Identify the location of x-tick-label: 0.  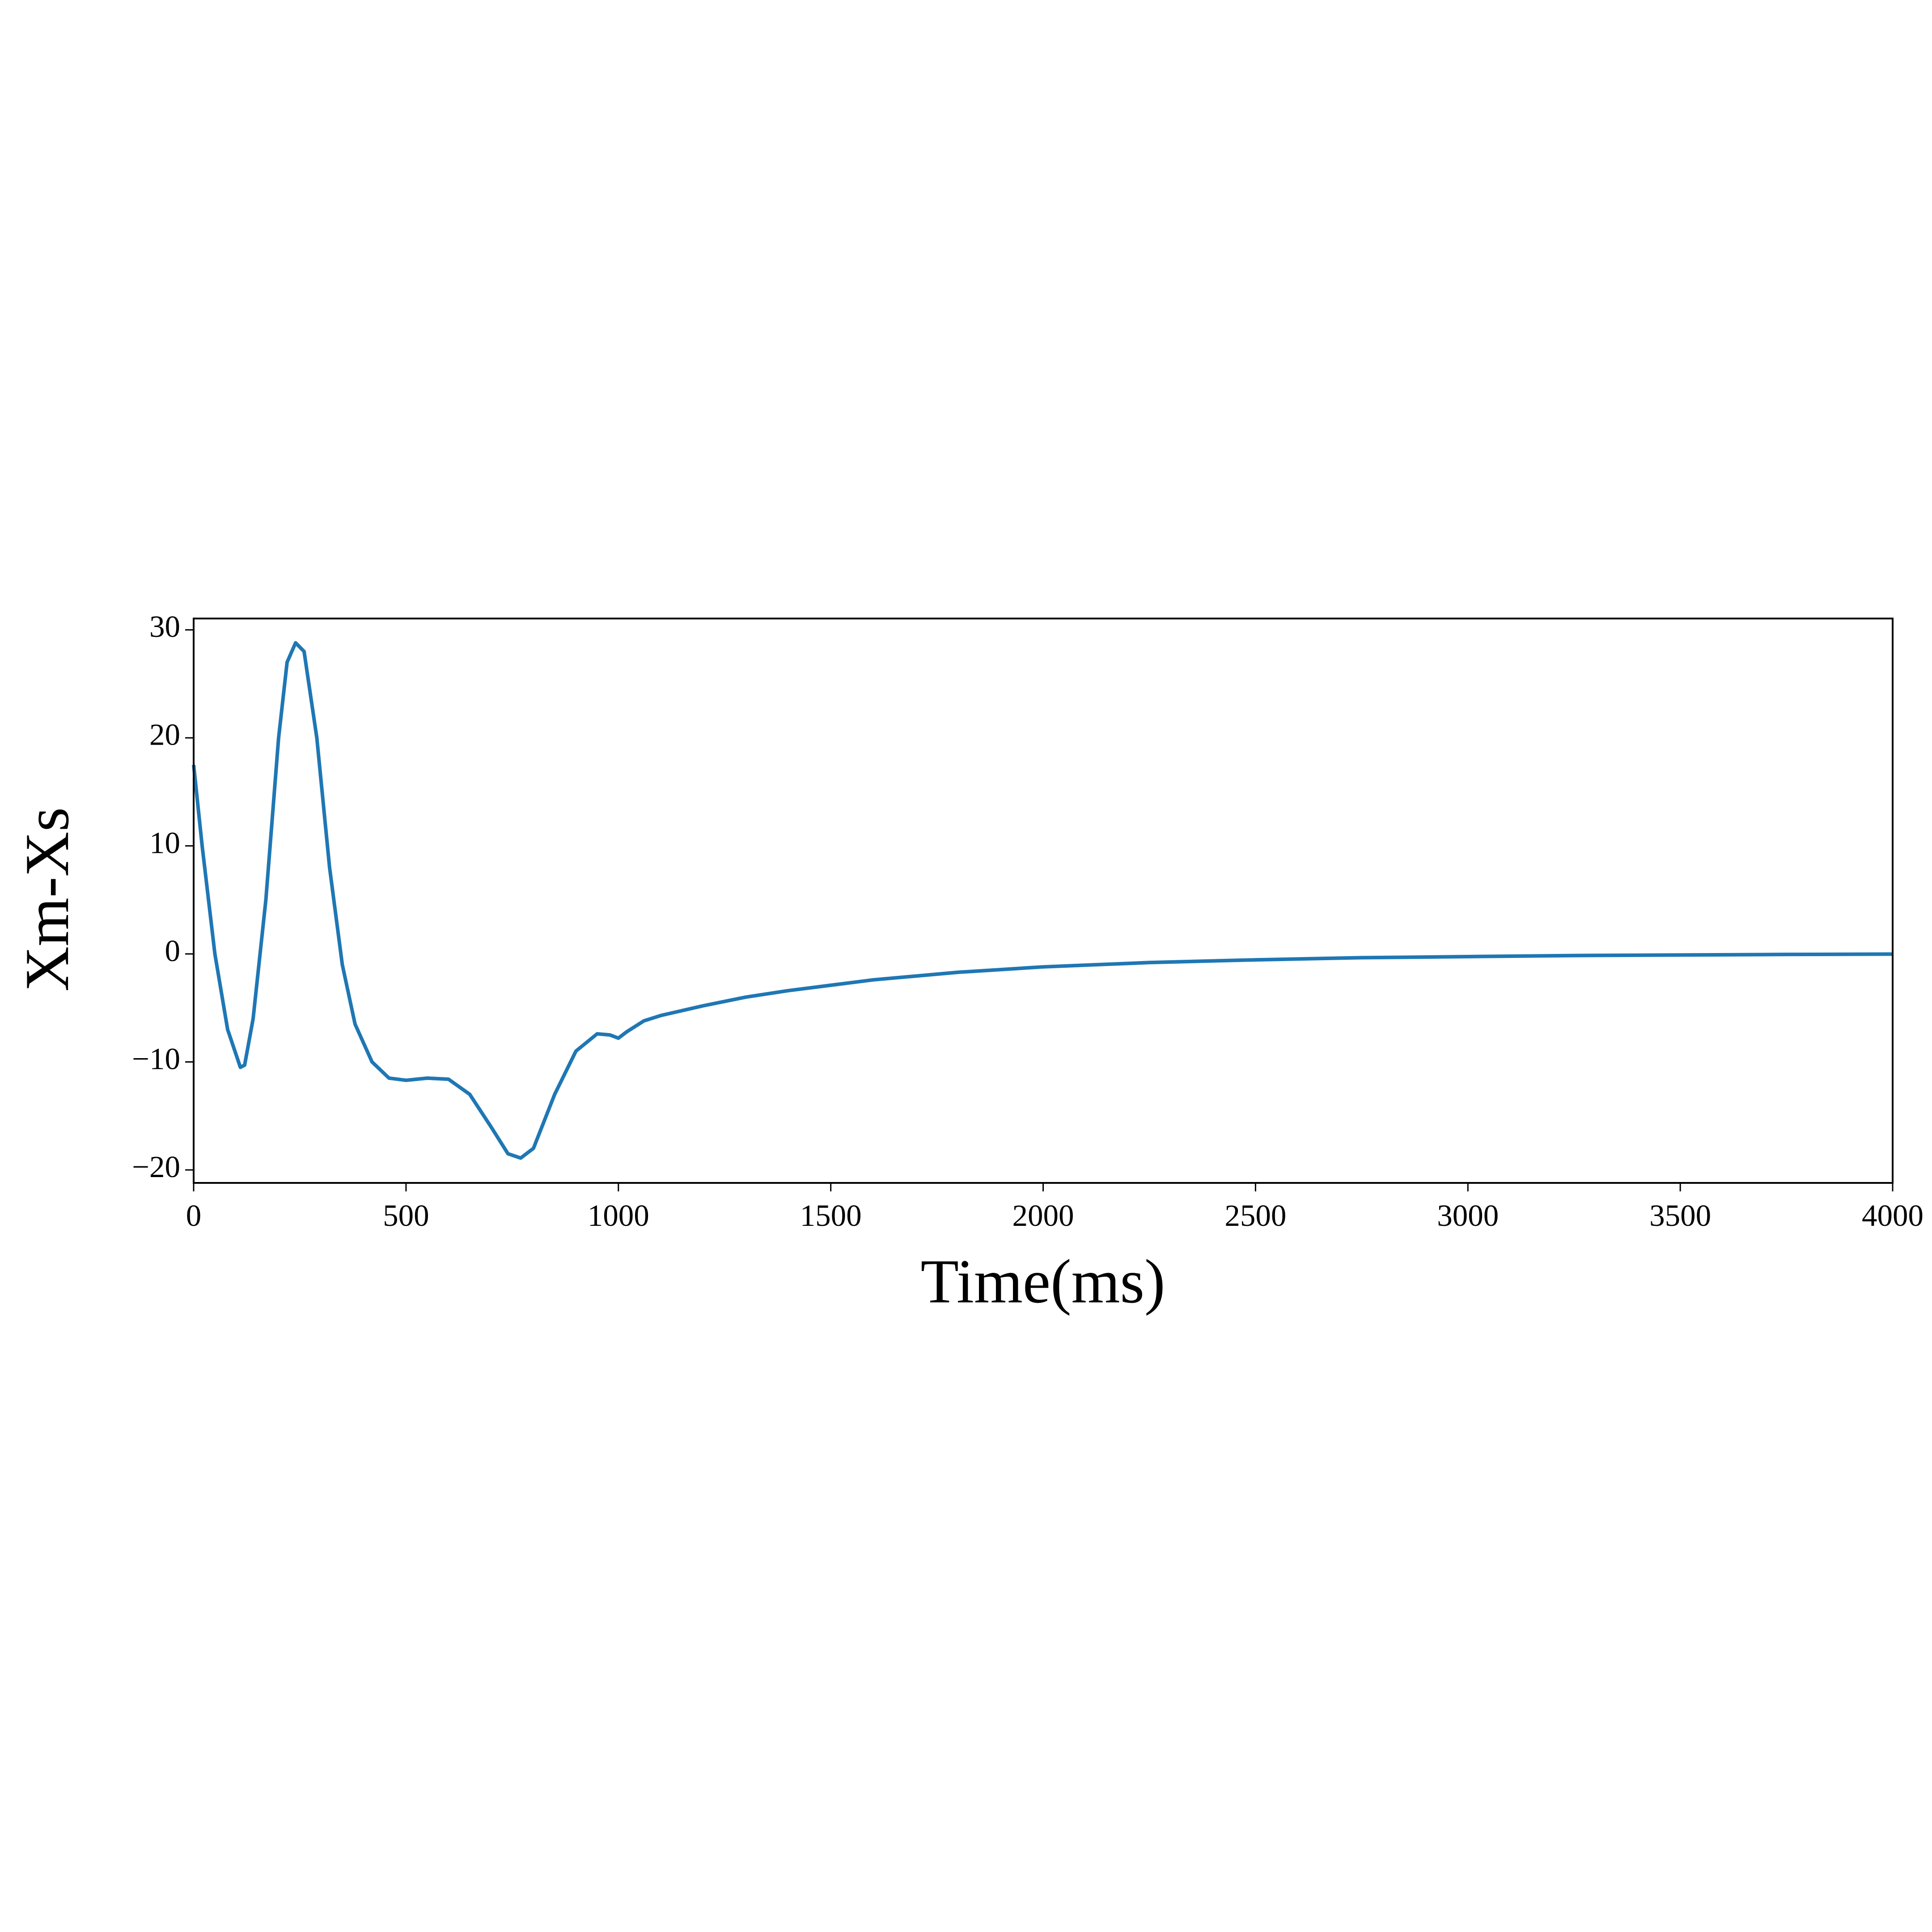
(194, 1216).